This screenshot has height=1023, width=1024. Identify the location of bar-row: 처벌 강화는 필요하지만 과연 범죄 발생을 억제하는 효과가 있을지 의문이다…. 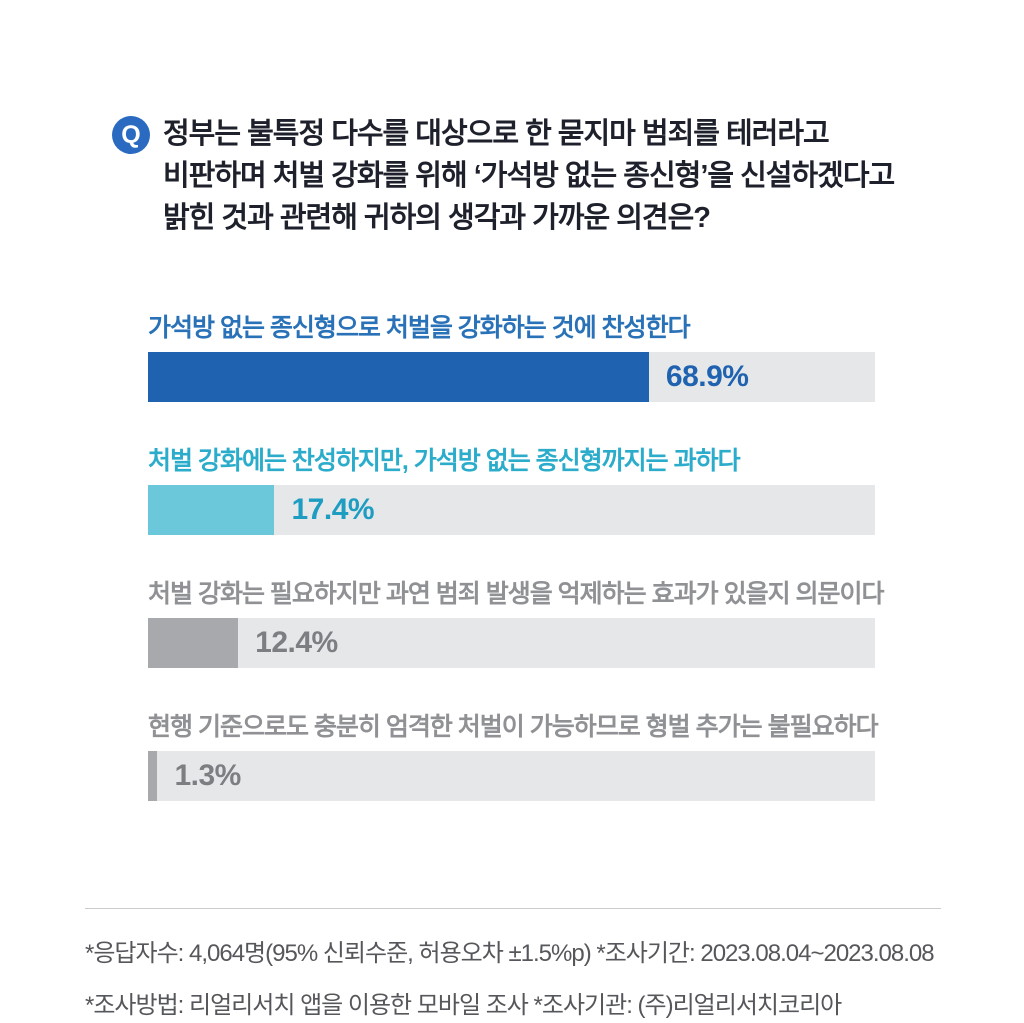
(516, 623).